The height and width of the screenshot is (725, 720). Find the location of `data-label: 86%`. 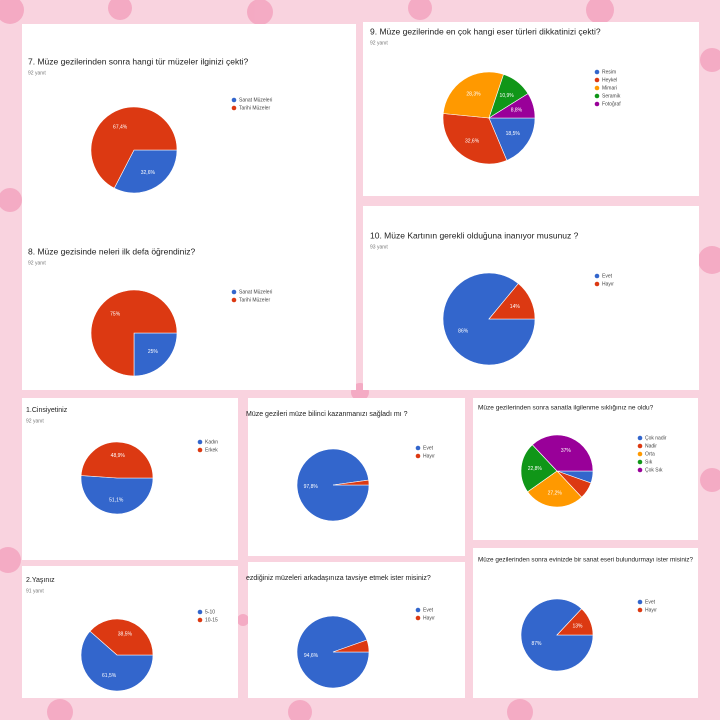

data-label: 86% is located at coordinates (463, 331).